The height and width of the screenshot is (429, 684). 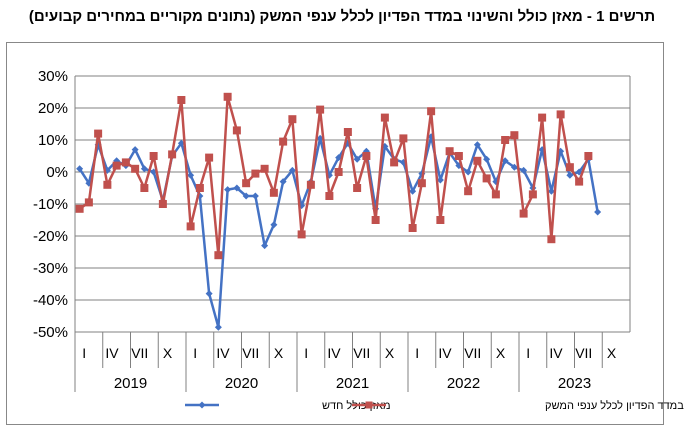 I want to click on year-label: 2020, so click(x=241, y=383).